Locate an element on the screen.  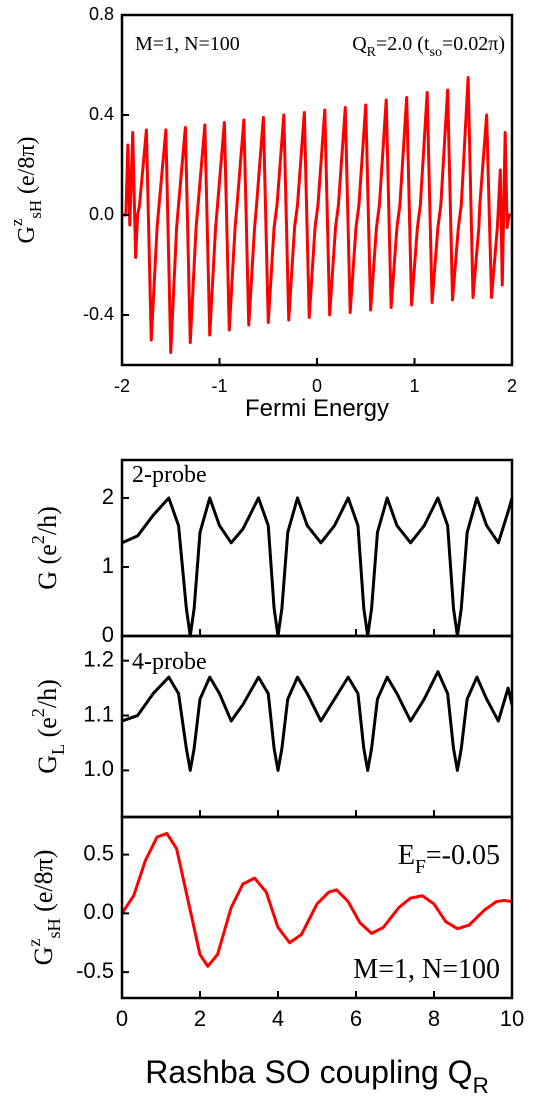
annotation: 2-probe is located at coordinates (169, 475).